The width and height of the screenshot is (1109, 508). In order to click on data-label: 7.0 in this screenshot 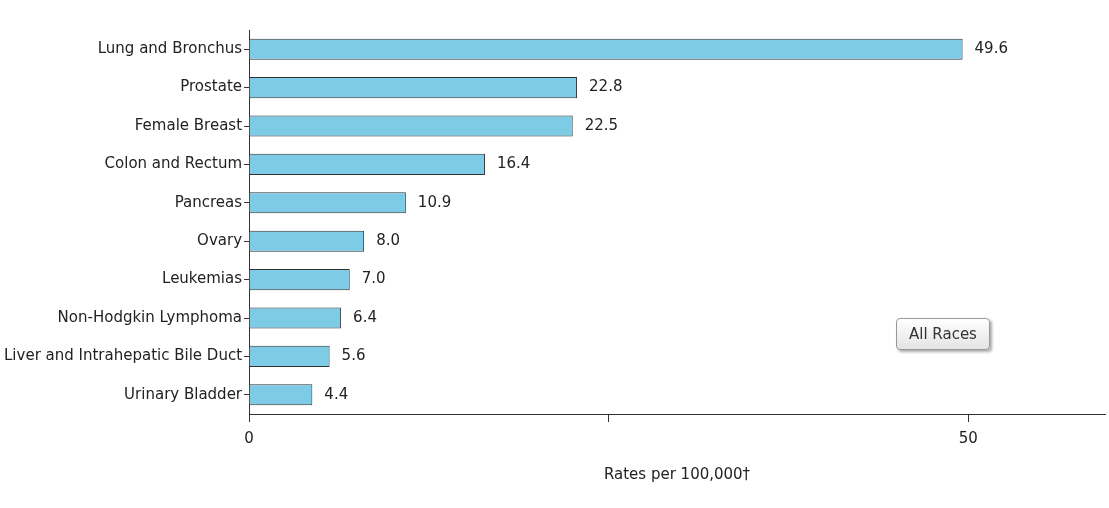, I will do `click(373, 278)`.